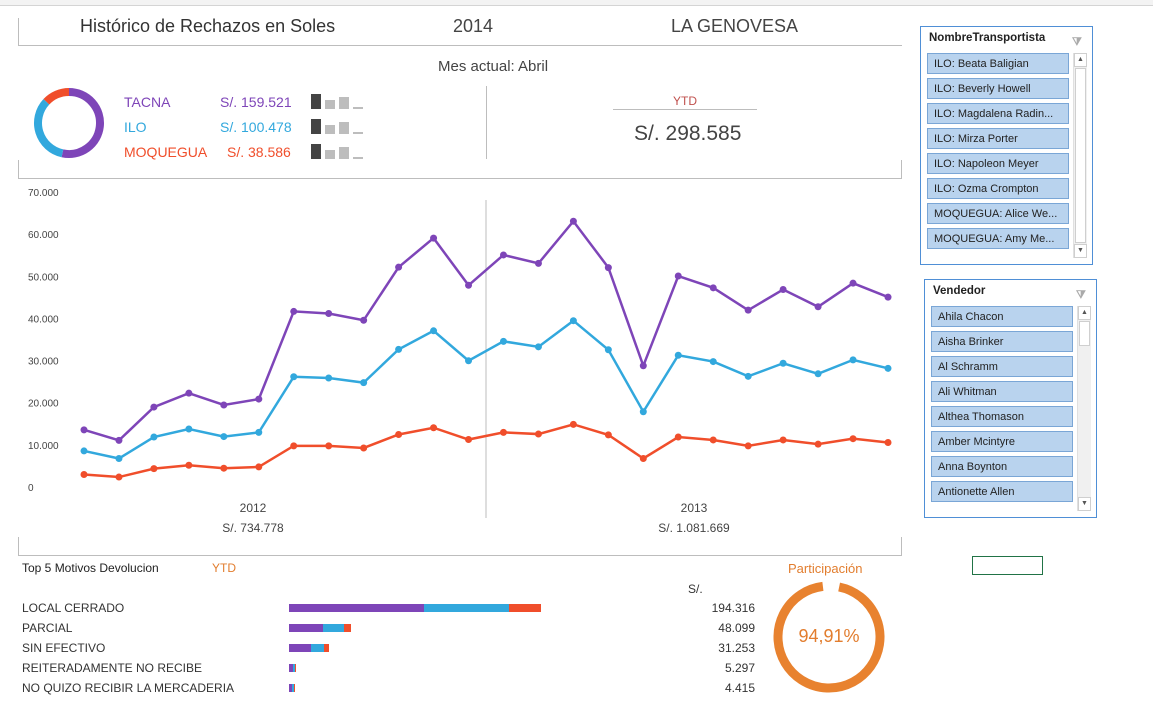 Image resolution: width=1153 pixels, height=704 pixels. What do you see at coordinates (147, 102) in the screenshot?
I see `region-name: TACNA` at bounding box center [147, 102].